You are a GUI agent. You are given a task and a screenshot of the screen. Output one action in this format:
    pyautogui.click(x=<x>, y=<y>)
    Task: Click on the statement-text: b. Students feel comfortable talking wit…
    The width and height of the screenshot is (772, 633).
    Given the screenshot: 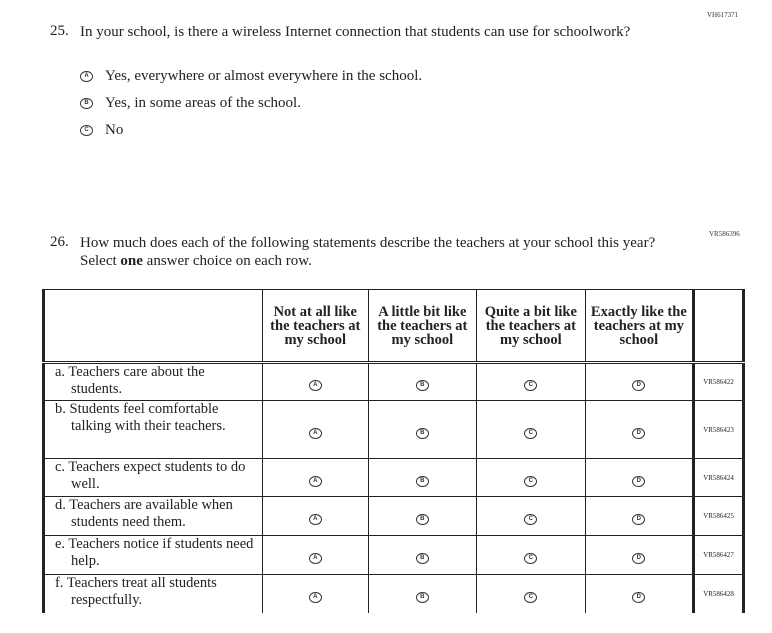 What is the action you would take?
    pyautogui.click(x=140, y=417)
    